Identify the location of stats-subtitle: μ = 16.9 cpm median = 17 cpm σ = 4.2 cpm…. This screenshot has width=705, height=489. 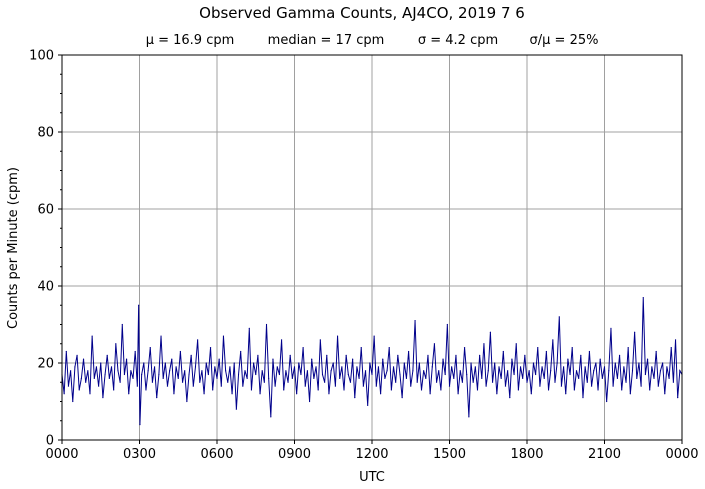
(372, 40).